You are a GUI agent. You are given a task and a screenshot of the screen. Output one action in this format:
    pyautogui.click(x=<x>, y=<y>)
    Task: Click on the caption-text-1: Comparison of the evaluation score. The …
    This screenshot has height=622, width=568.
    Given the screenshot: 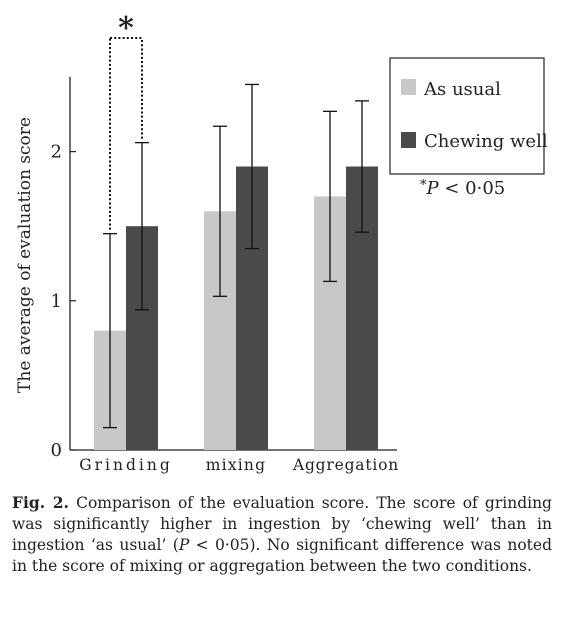 What is the action you would take?
    pyautogui.click(x=282, y=524)
    